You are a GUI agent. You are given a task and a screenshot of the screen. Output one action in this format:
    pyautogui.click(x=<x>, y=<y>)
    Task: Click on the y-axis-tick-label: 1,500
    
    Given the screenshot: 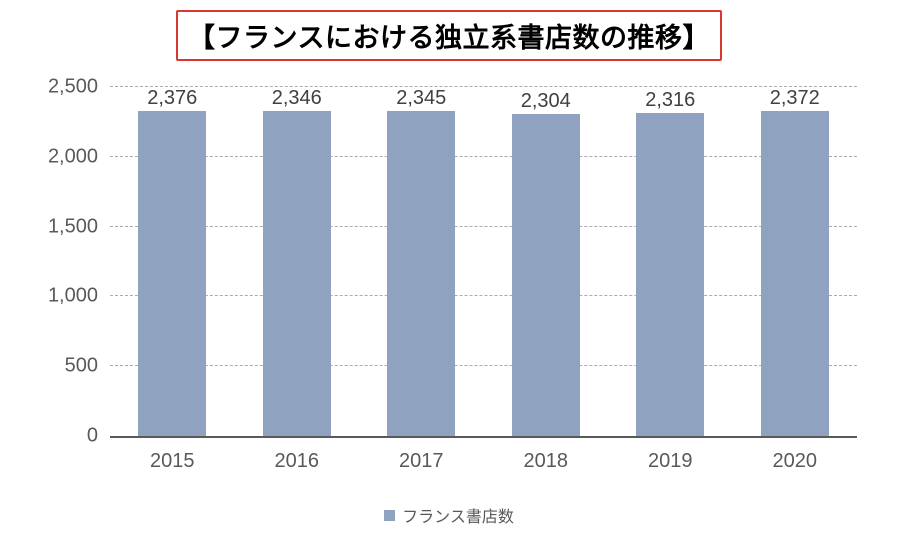 What is the action you would take?
    pyautogui.click(x=72, y=226)
    